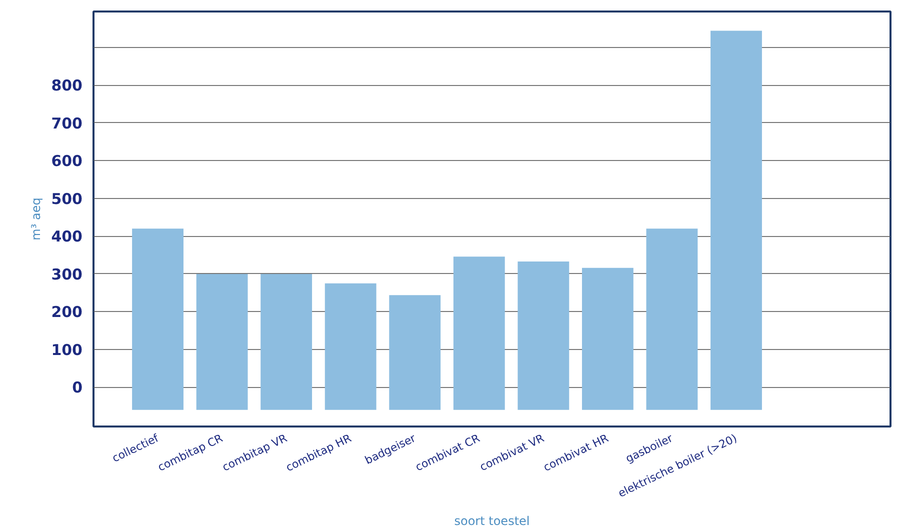  What do you see at coordinates (66, 274) in the screenshot?
I see `y-tick-label: 300` at bounding box center [66, 274].